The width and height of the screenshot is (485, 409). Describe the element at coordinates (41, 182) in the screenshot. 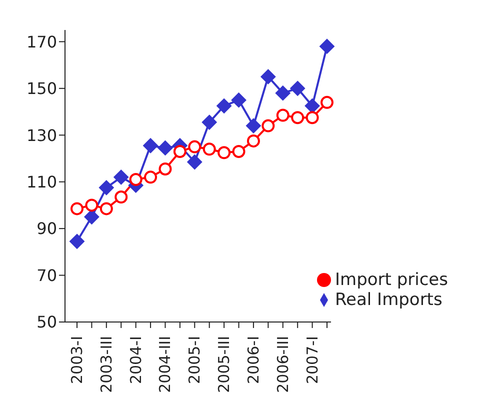

I see `y-tick-label: 110` at that location.